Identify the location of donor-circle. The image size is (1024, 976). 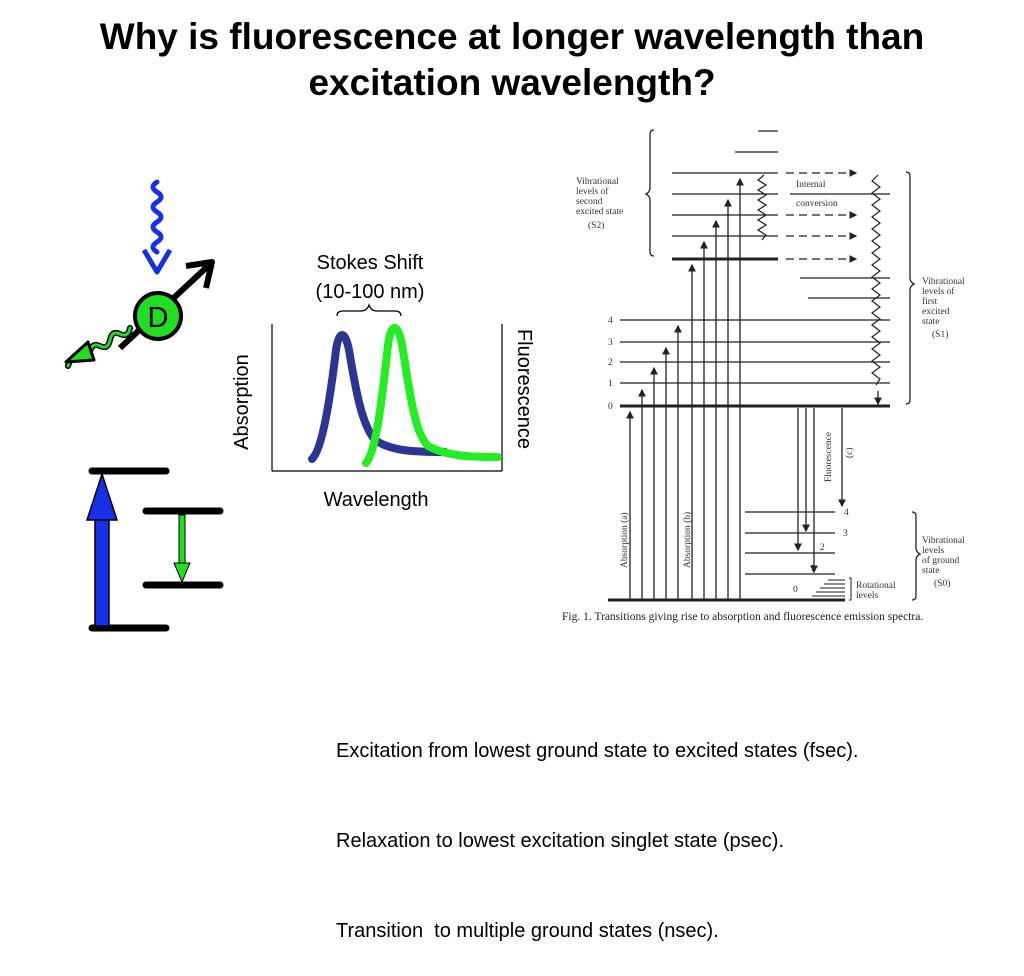
(158, 316).